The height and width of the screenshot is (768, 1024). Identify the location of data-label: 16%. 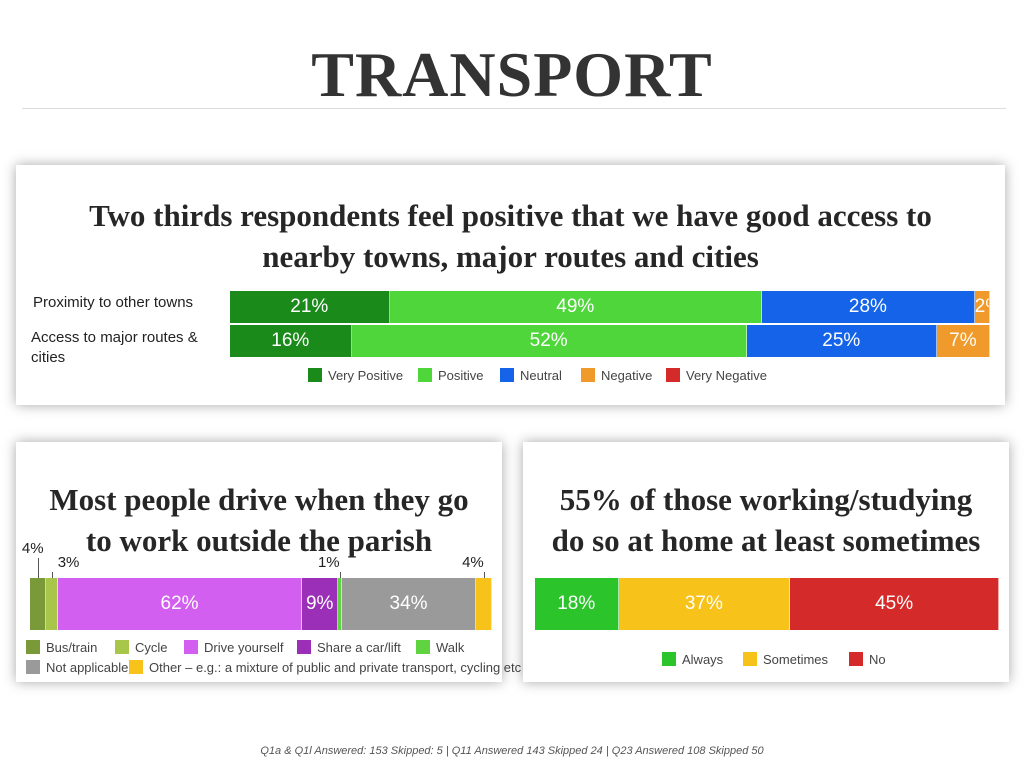
(290, 340).